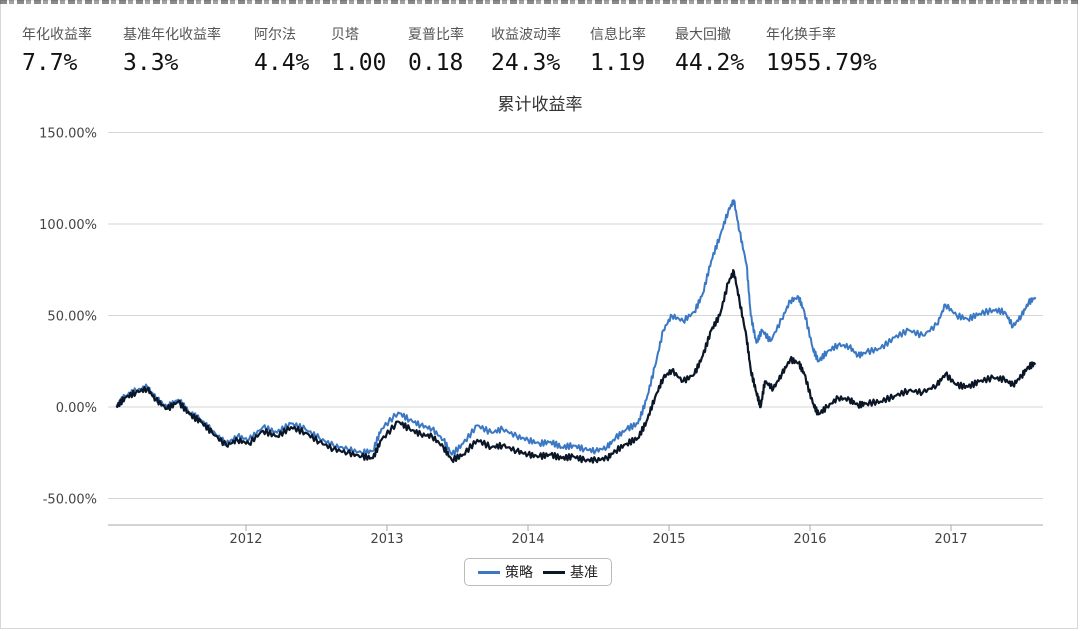  What do you see at coordinates (703, 35) in the screenshot?
I see `metric-label: 最大回撤` at bounding box center [703, 35].